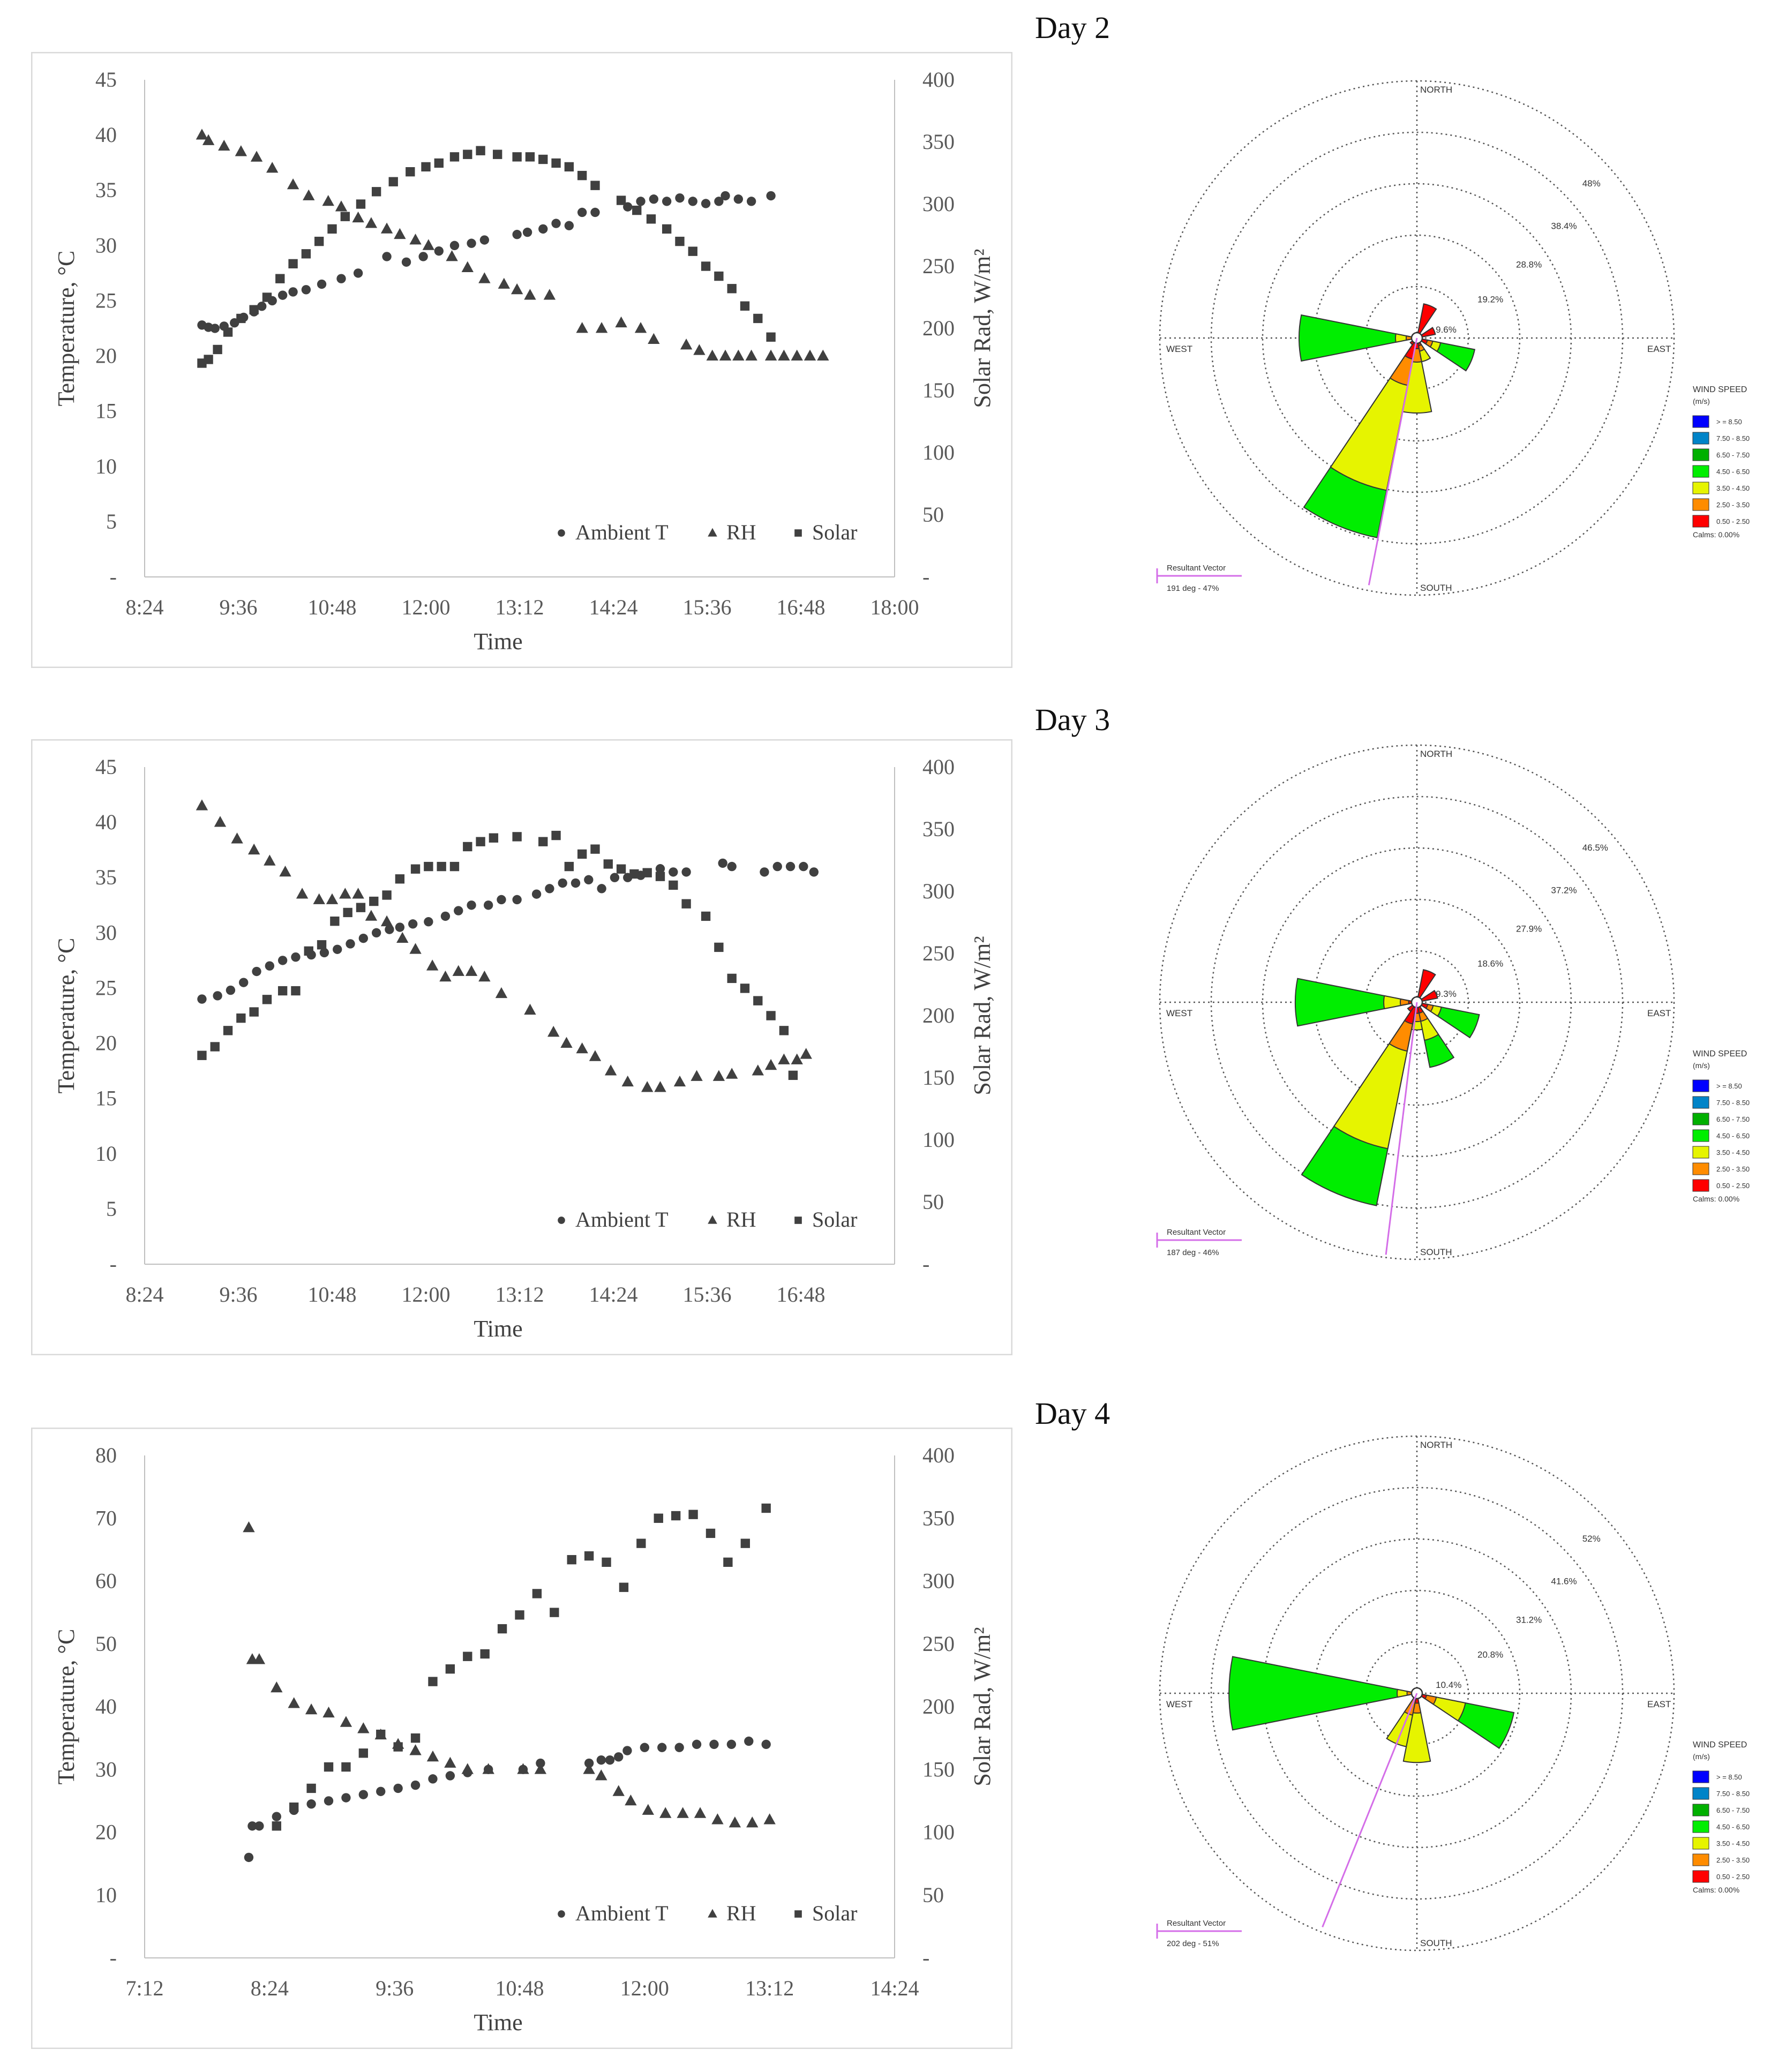 Image resolution: width=1786 pixels, height=2072 pixels. What do you see at coordinates (1196, 1232) in the screenshot?
I see `vector-label: Resultant Vector` at bounding box center [1196, 1232].